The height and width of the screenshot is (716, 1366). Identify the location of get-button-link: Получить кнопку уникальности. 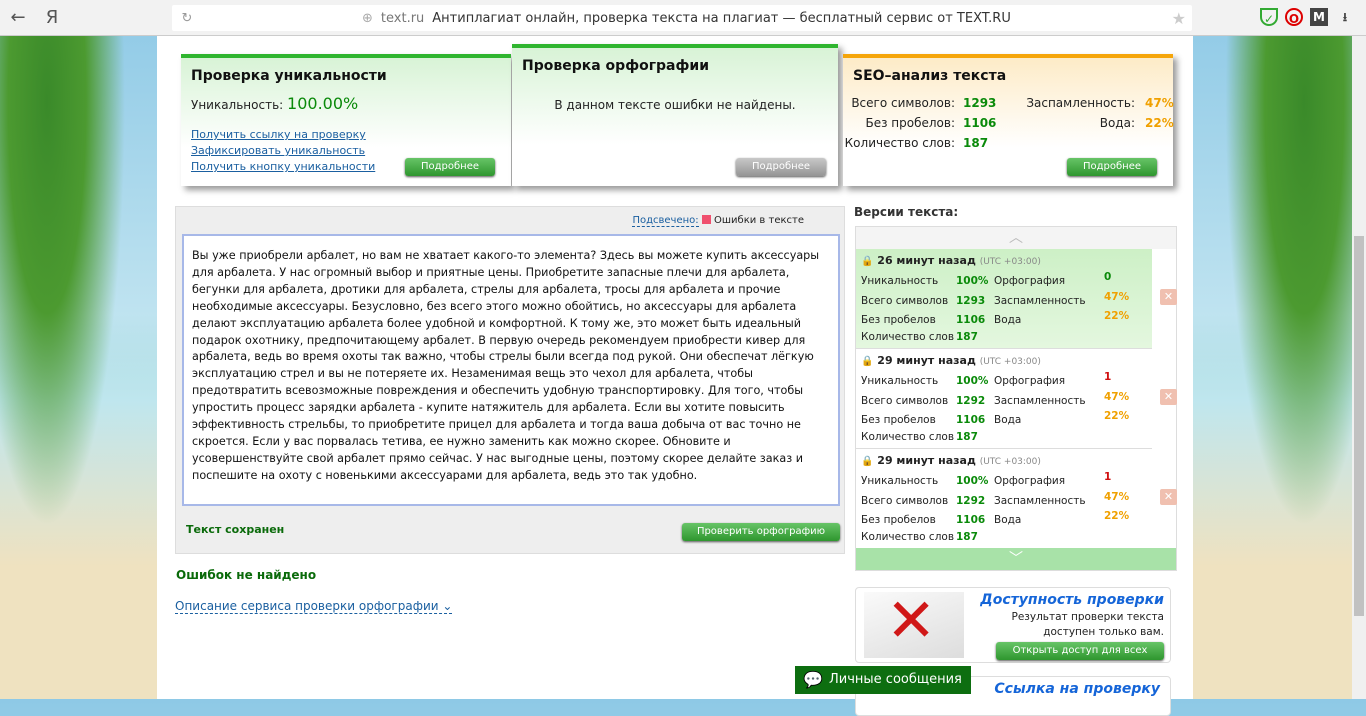
(283, 166).